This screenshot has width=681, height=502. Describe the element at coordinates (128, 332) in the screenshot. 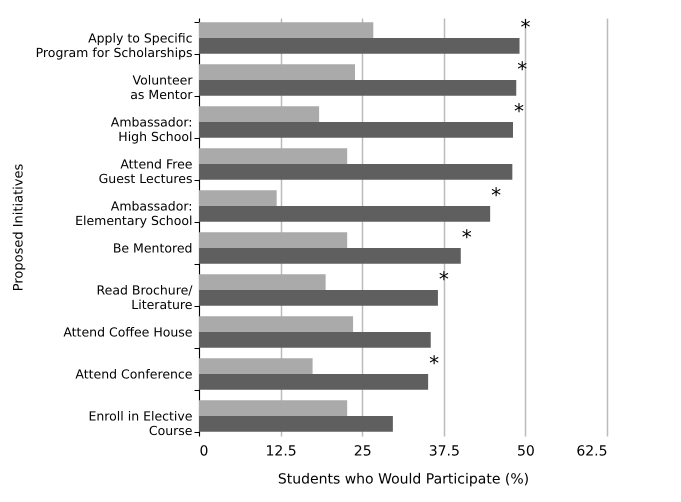

I see `y-tick-label: Attend Coffee House` at that location.